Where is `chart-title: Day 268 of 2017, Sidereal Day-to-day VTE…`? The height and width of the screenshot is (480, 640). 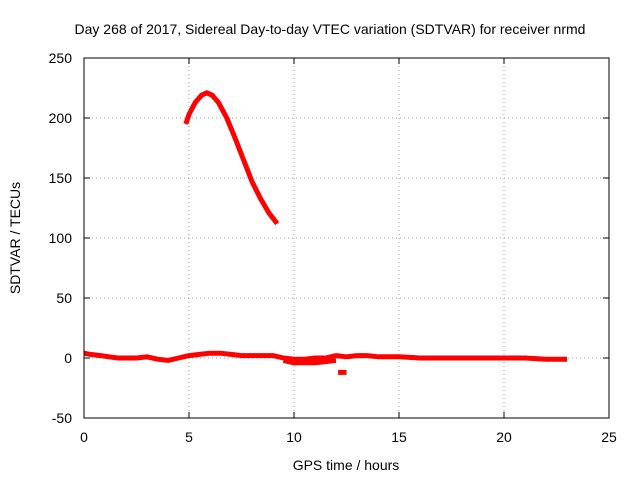
chart-title: Day 268 of 2017, Sidereal Day-to-day VTE… is located at coordinates (330, 29).